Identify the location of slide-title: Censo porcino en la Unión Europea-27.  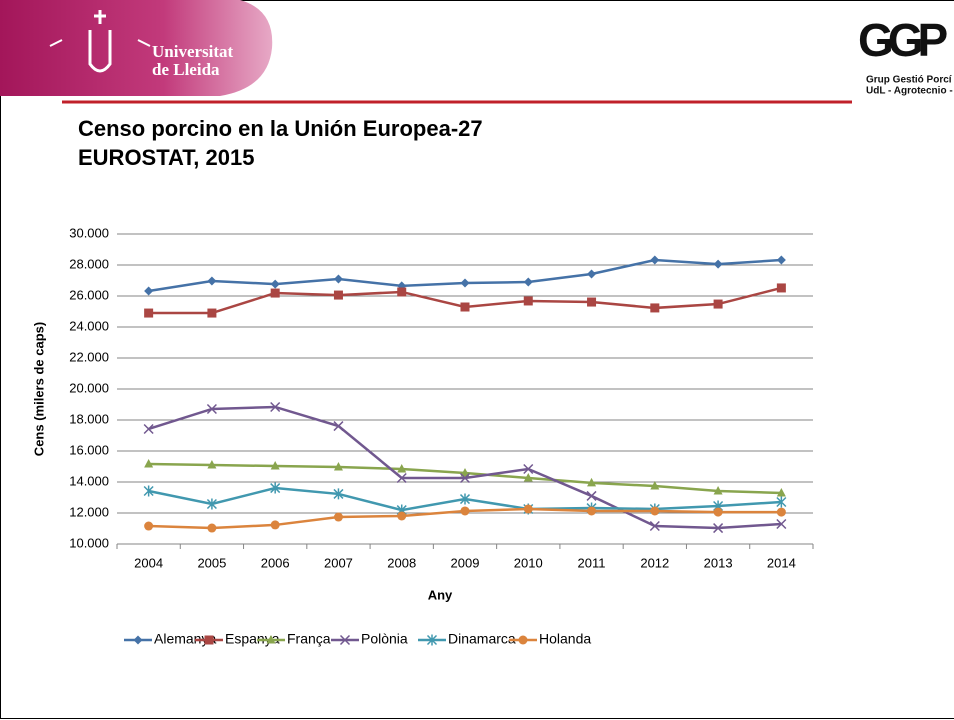
(280, 128).